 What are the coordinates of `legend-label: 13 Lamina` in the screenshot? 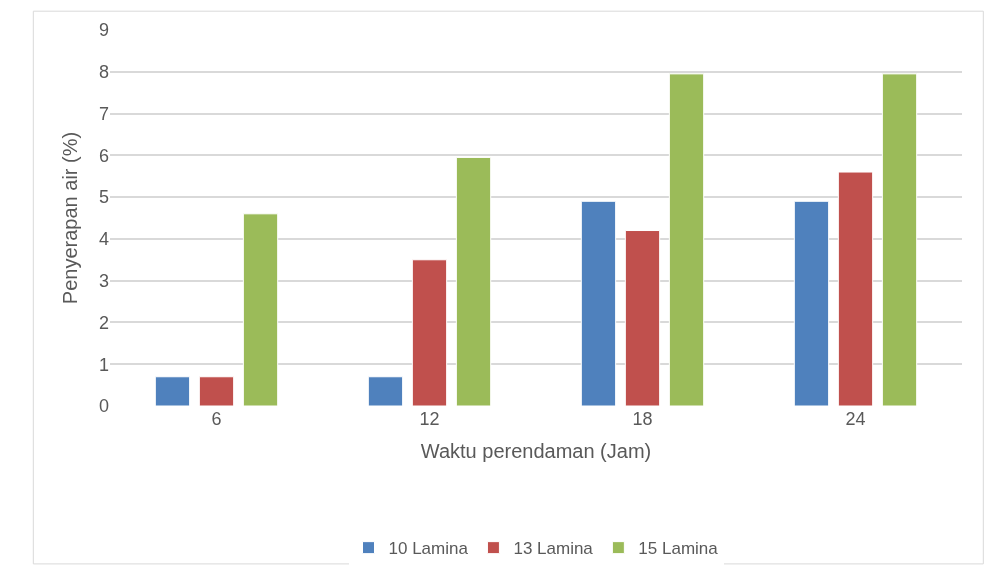 It's located at (553, 549).